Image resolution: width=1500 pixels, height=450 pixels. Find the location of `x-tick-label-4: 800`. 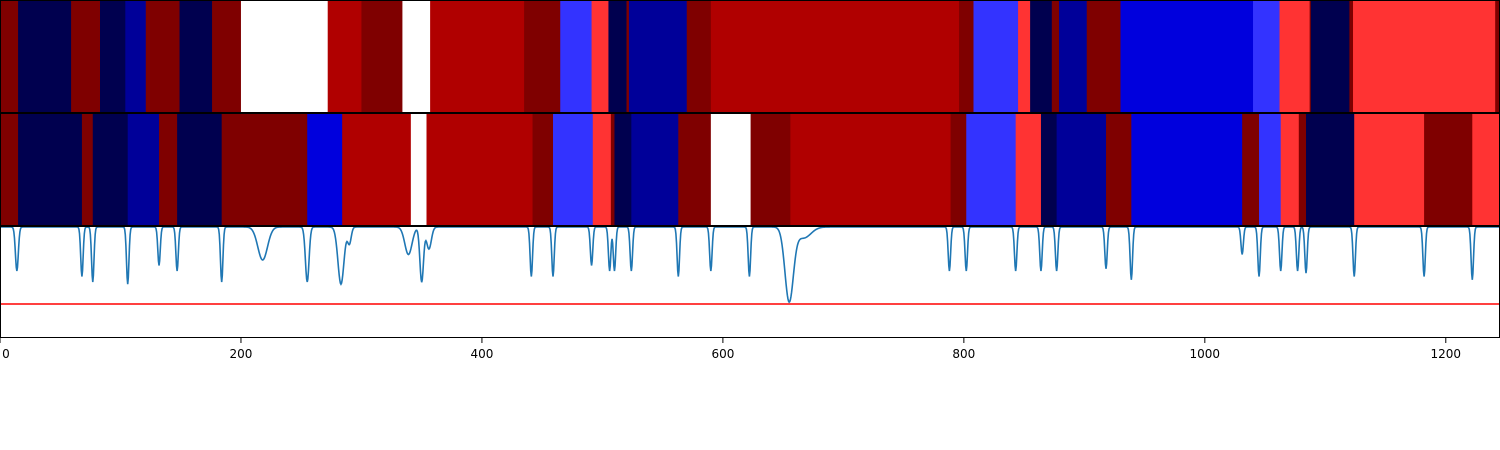

x-tick-label-4: 800 is located at coordinates (963, 354).